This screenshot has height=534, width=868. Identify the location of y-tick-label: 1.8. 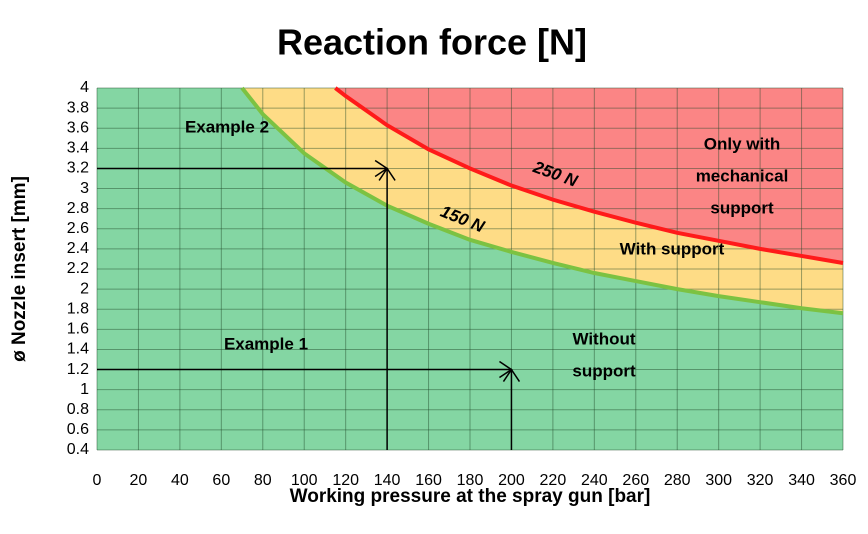
(78, 308).